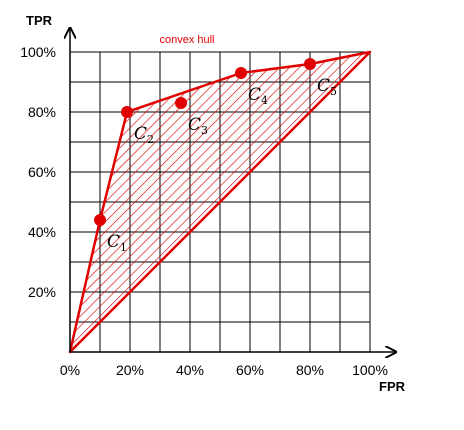 Image resolution: width=464 pixels, height=430 pixels. I want to click on y-tick-label: 100%, so click(38, 52).